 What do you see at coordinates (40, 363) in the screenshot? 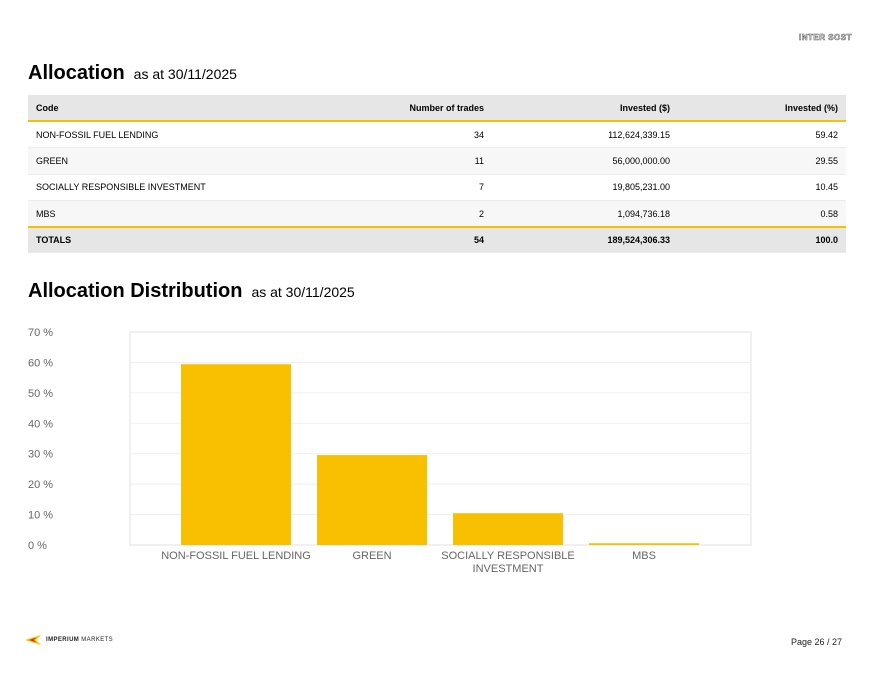
I see `y-tick-label: 60 %` at bounding box center [40, 363].